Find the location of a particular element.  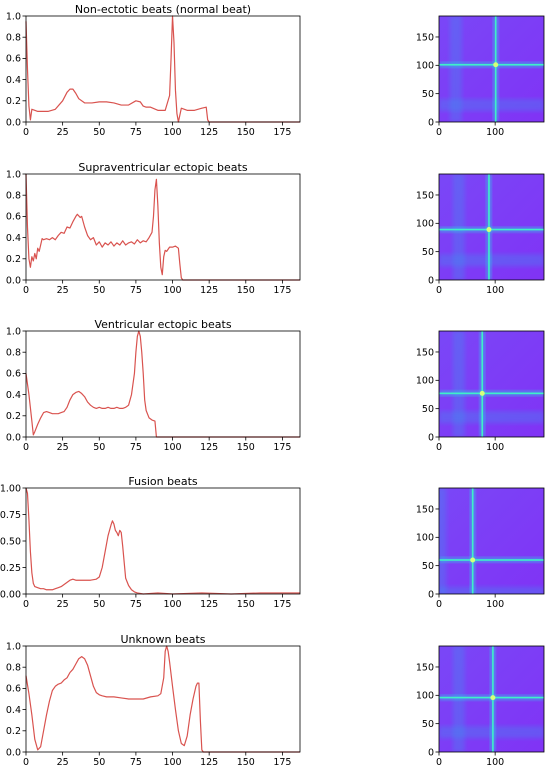

y-tick-label: 0.75 is located at coordinates (10, 515).